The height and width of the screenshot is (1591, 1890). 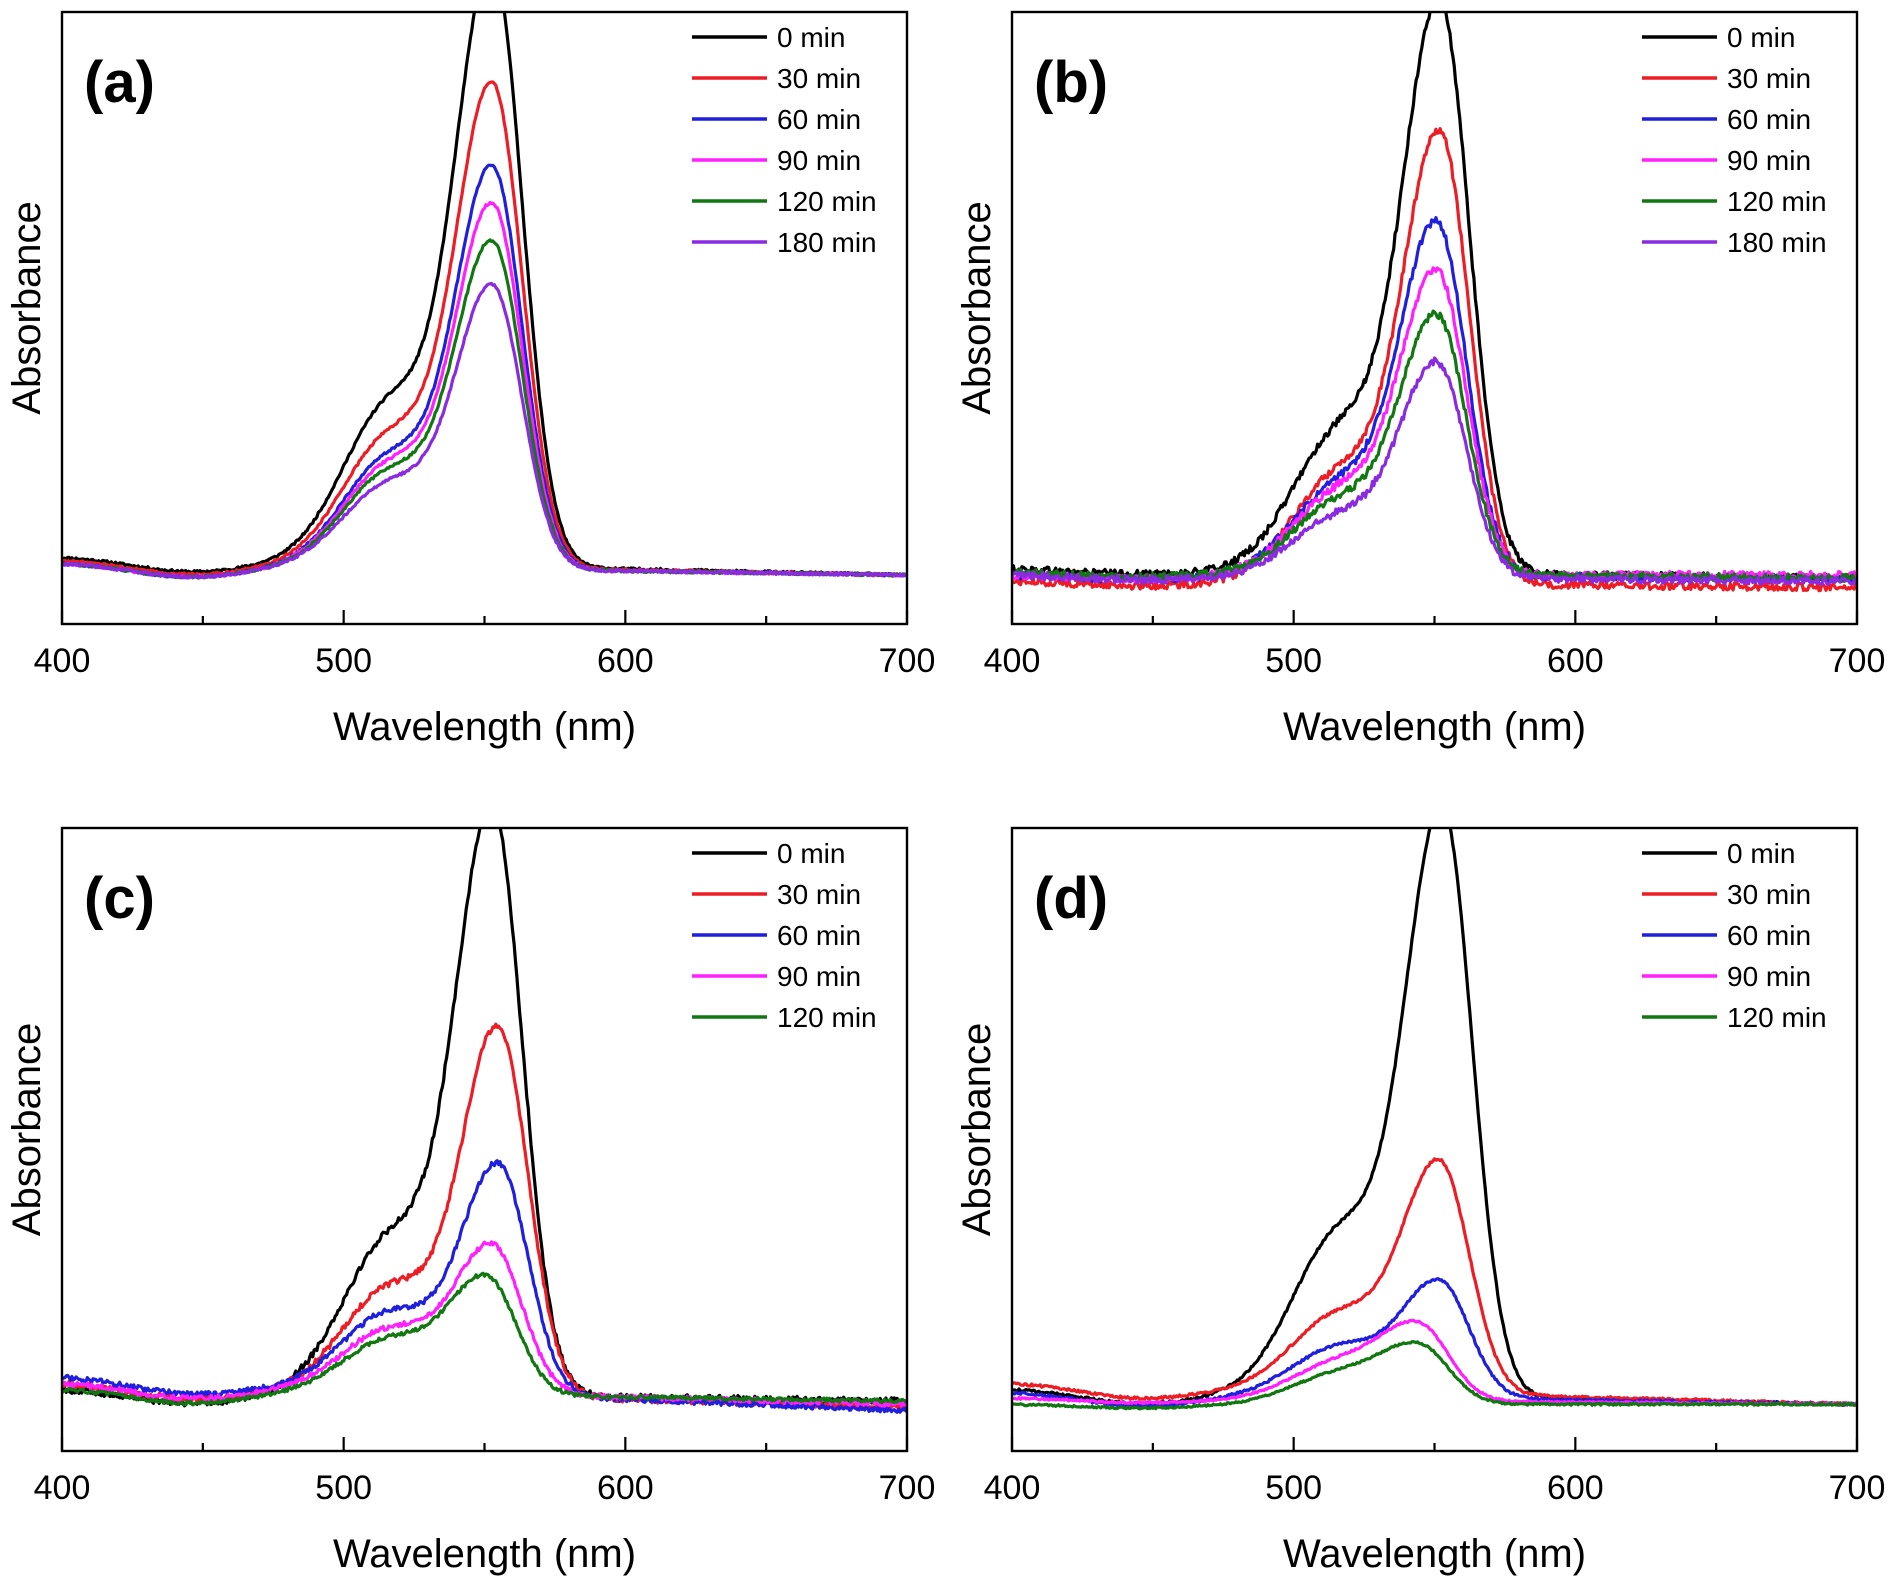 What do you see at coordinates (119, 898) in the screenshot?
I see `panel-label: (c)` at bounding box center [119, 898].